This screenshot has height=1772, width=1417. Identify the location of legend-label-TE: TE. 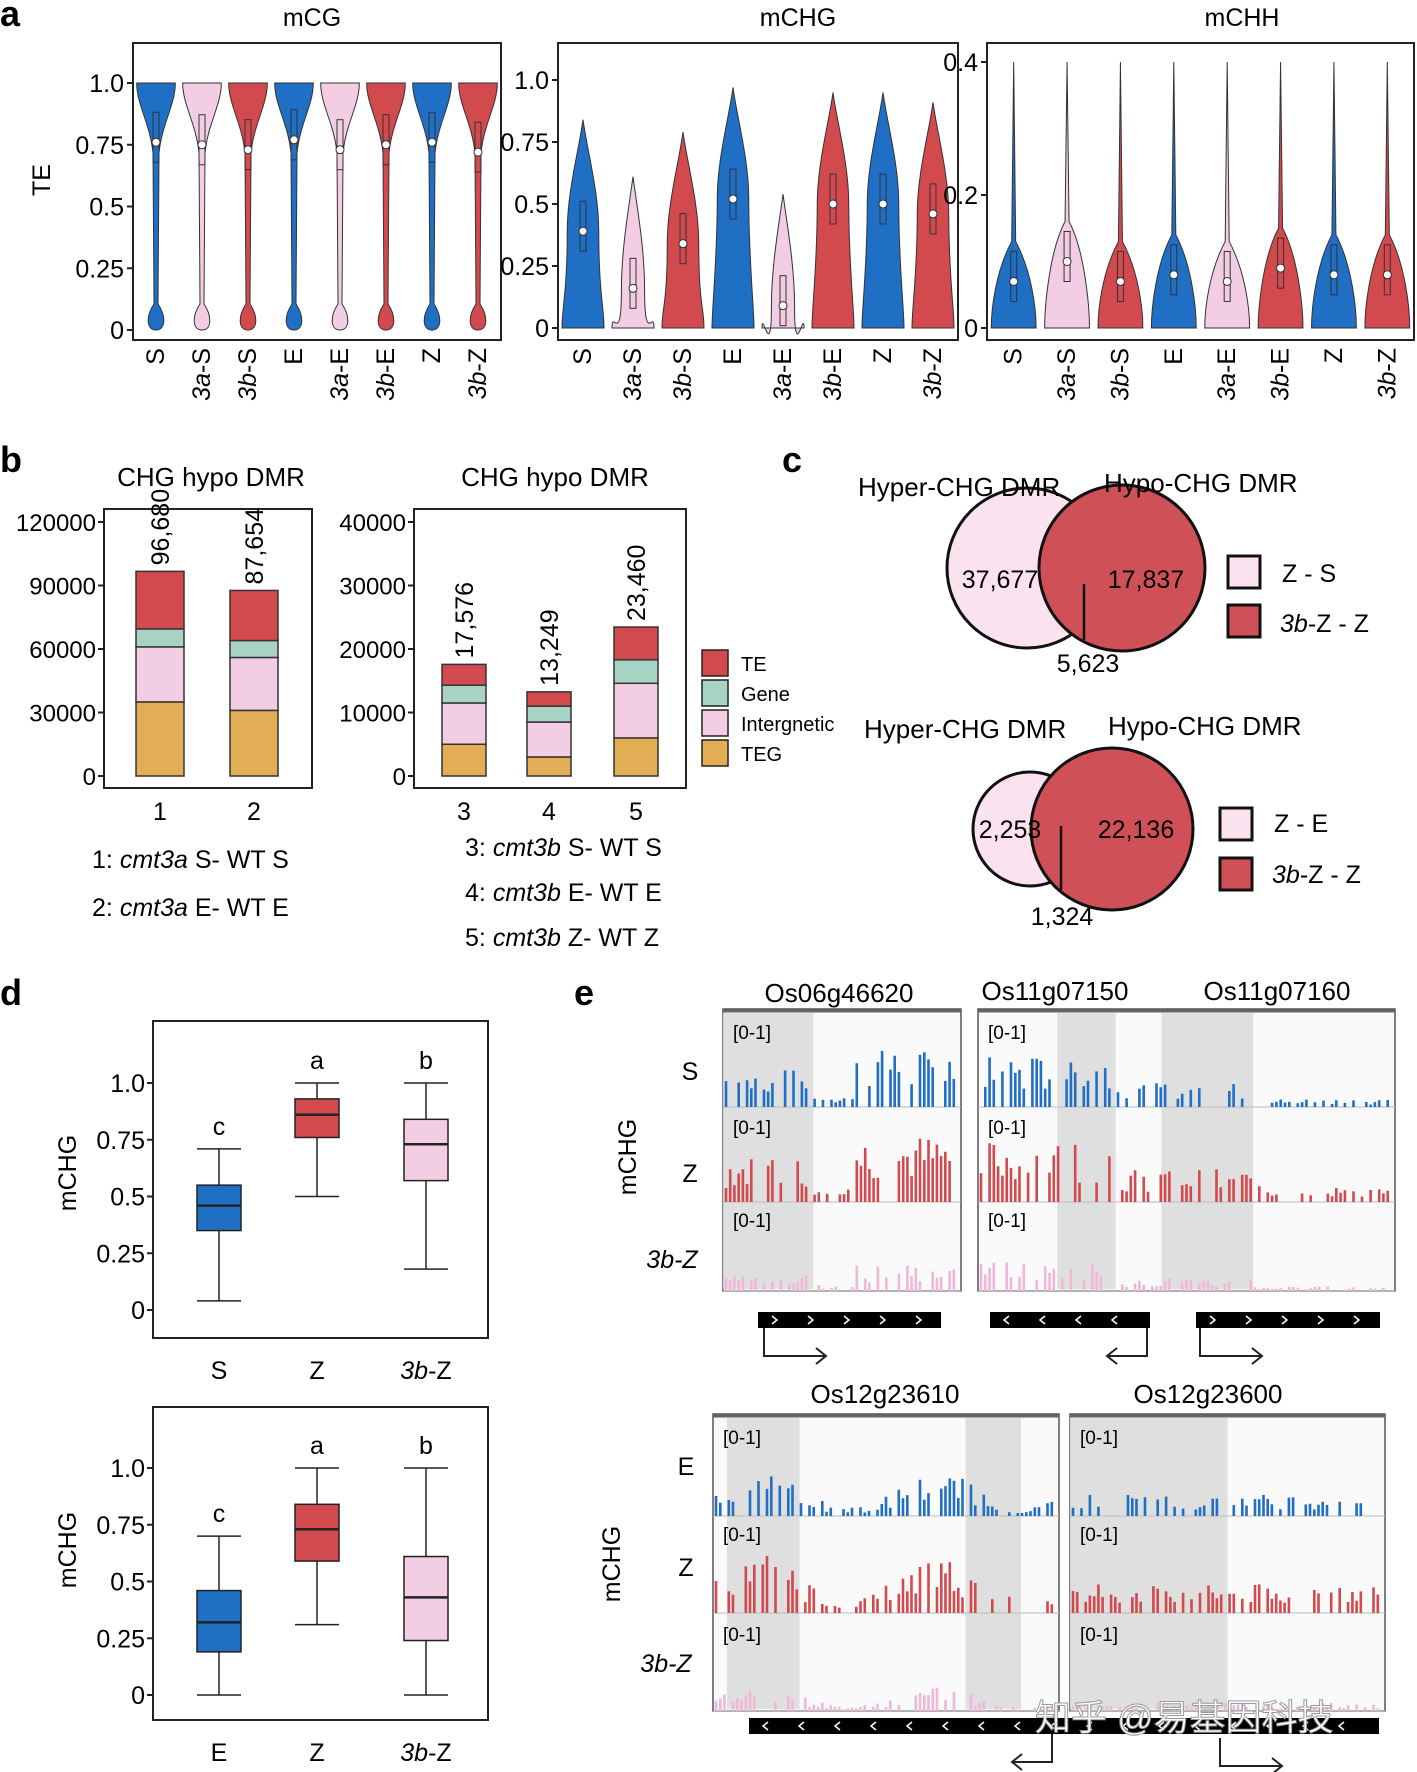
(754, 665).